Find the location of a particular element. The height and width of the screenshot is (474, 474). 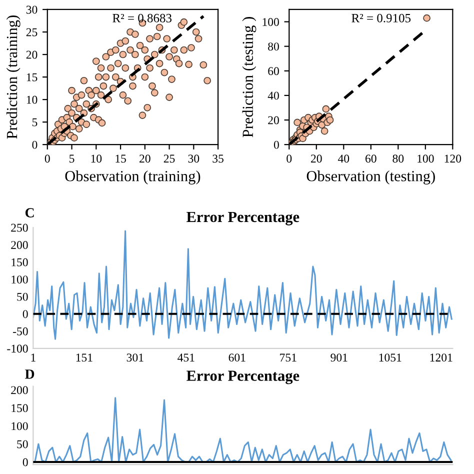

y-axis-title: Prediction (testing ) is located at coordinates (249, 77).